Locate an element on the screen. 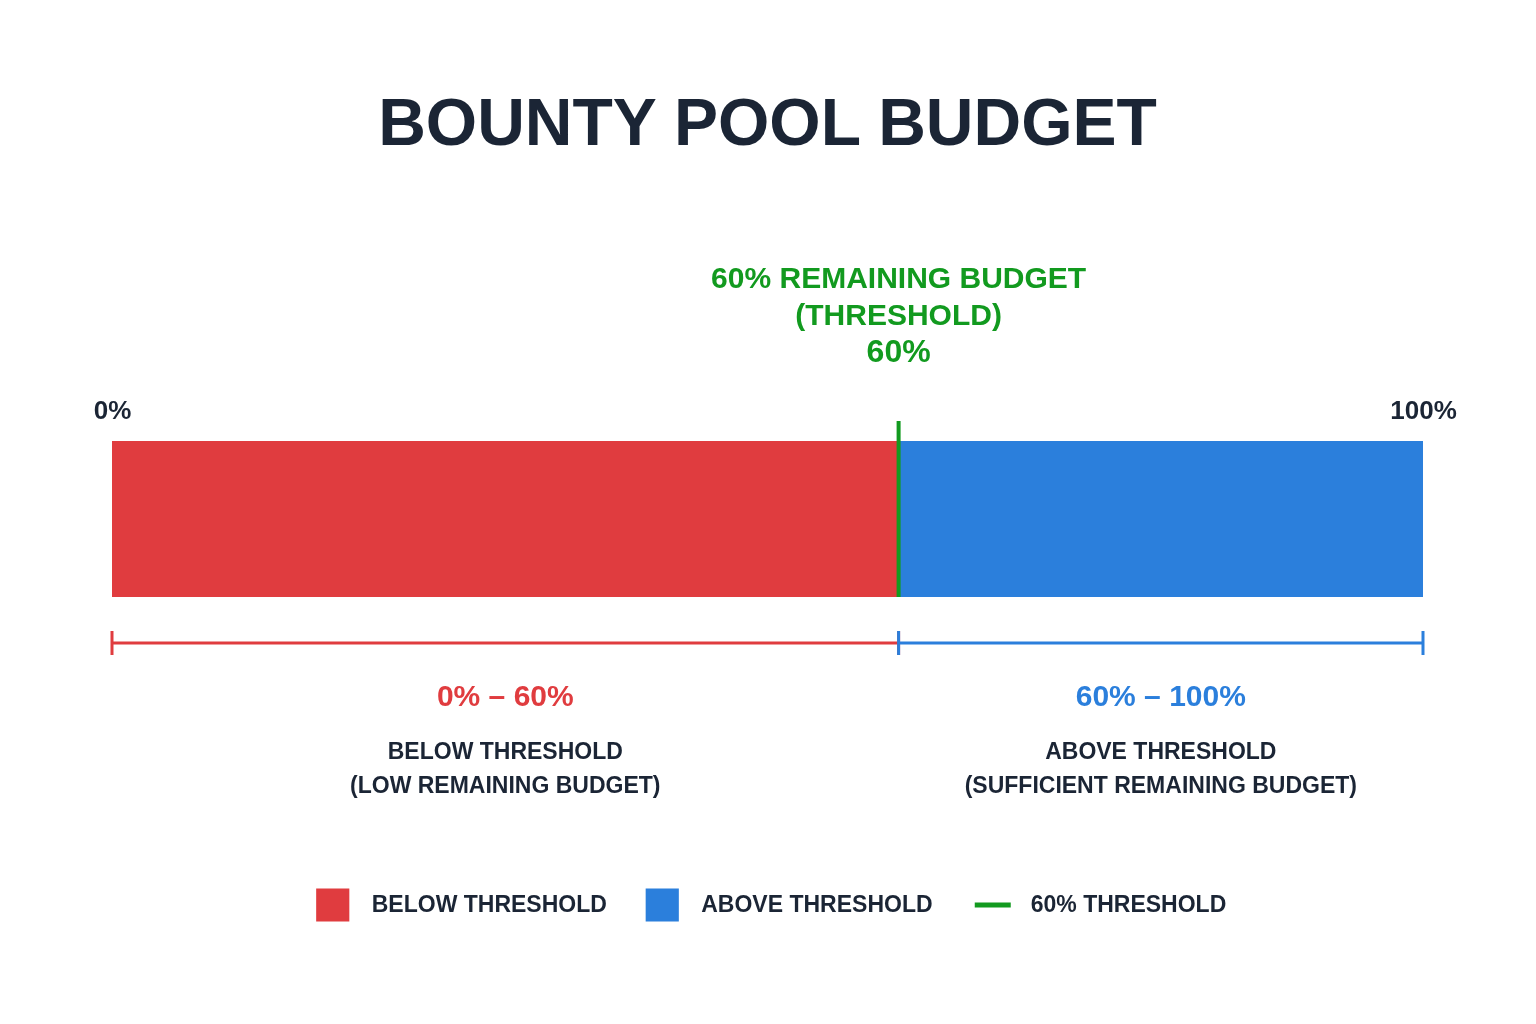  chart-title: BOUNTY POOL BUDGET is located at coordinates (767, 122).